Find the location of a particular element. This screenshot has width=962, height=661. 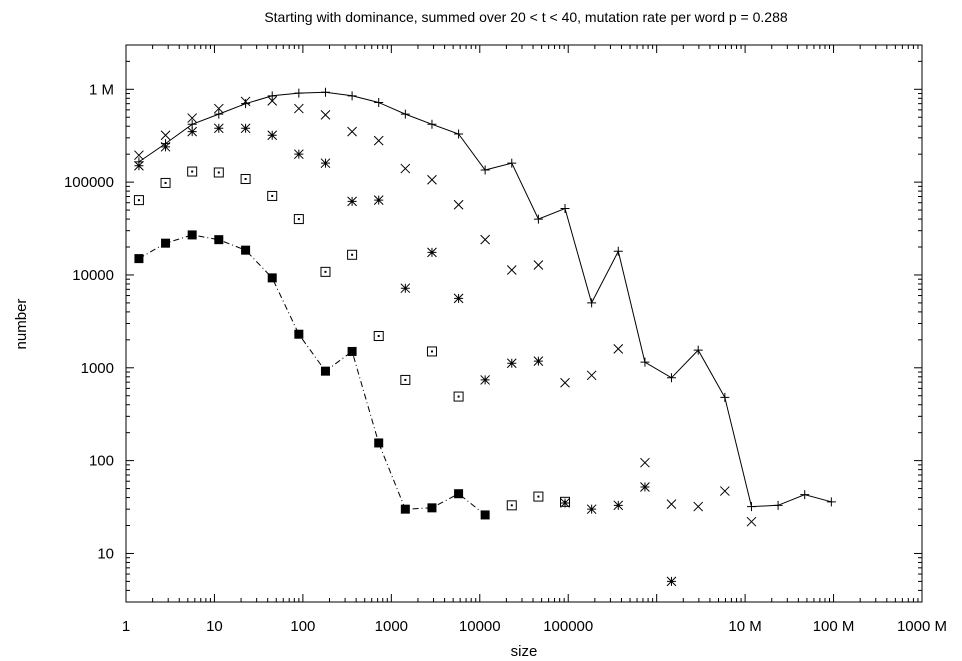

x-tick-label: 1 is located at coordinates (126, 626).